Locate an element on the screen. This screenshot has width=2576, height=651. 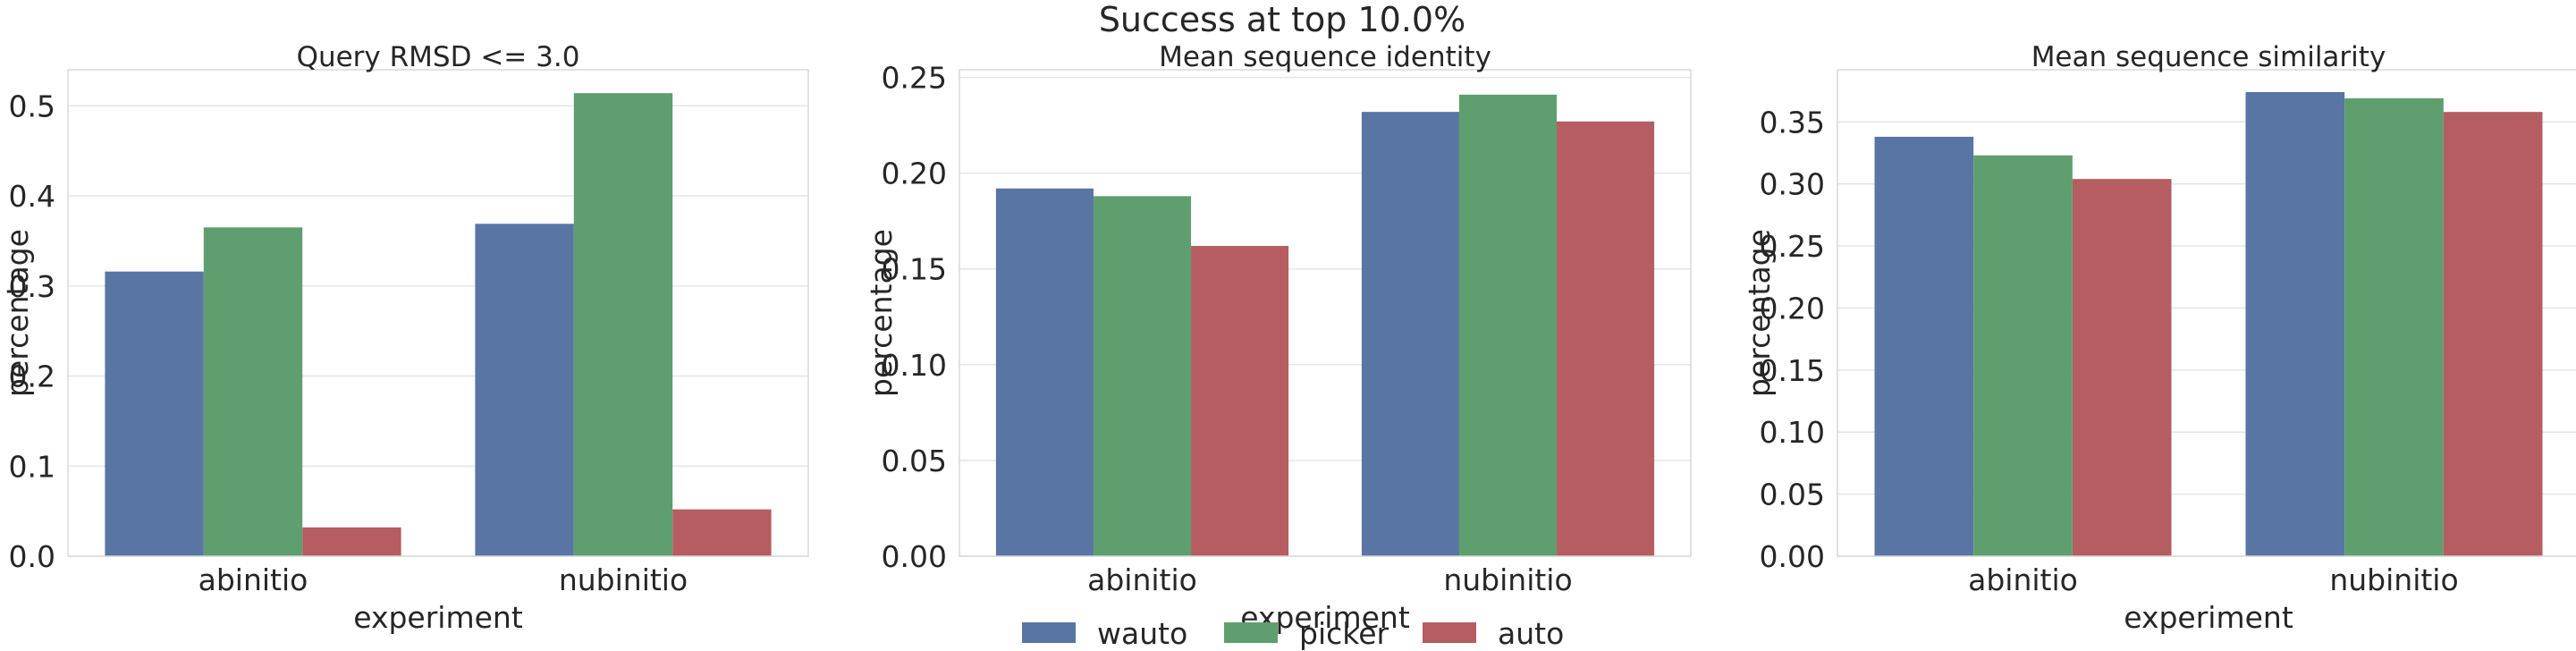
y-tick-label: 0.1 is located at coordinates (32, 466).